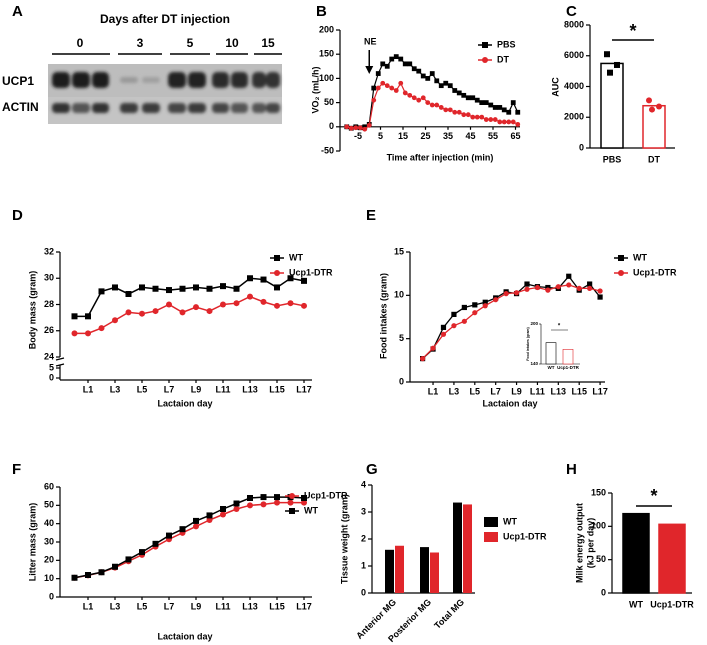 The image size is (707, 645). What do you see at coordinates (659, 106) in the screenshot?
I see `point` at bounding box center [659, 106].